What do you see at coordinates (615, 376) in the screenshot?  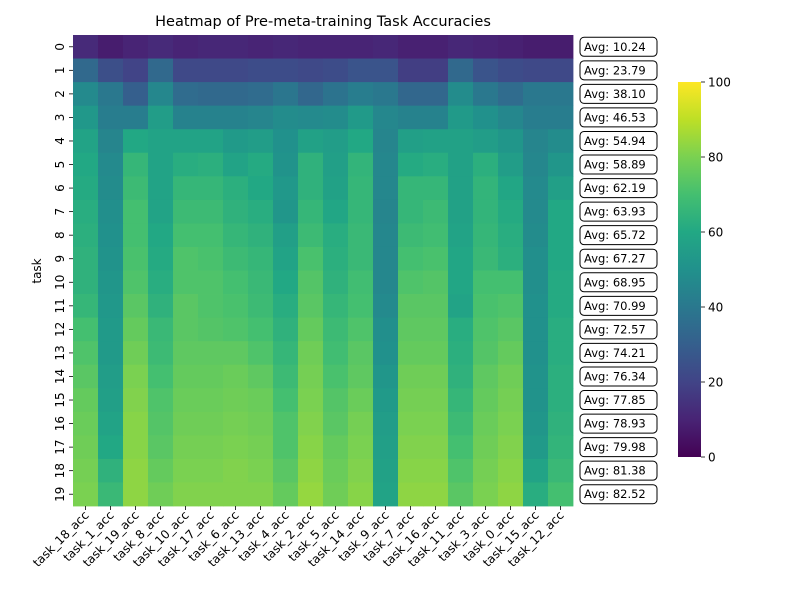 I see `row-average-label: Avg: 76.34` at bounding box center [615, 376].